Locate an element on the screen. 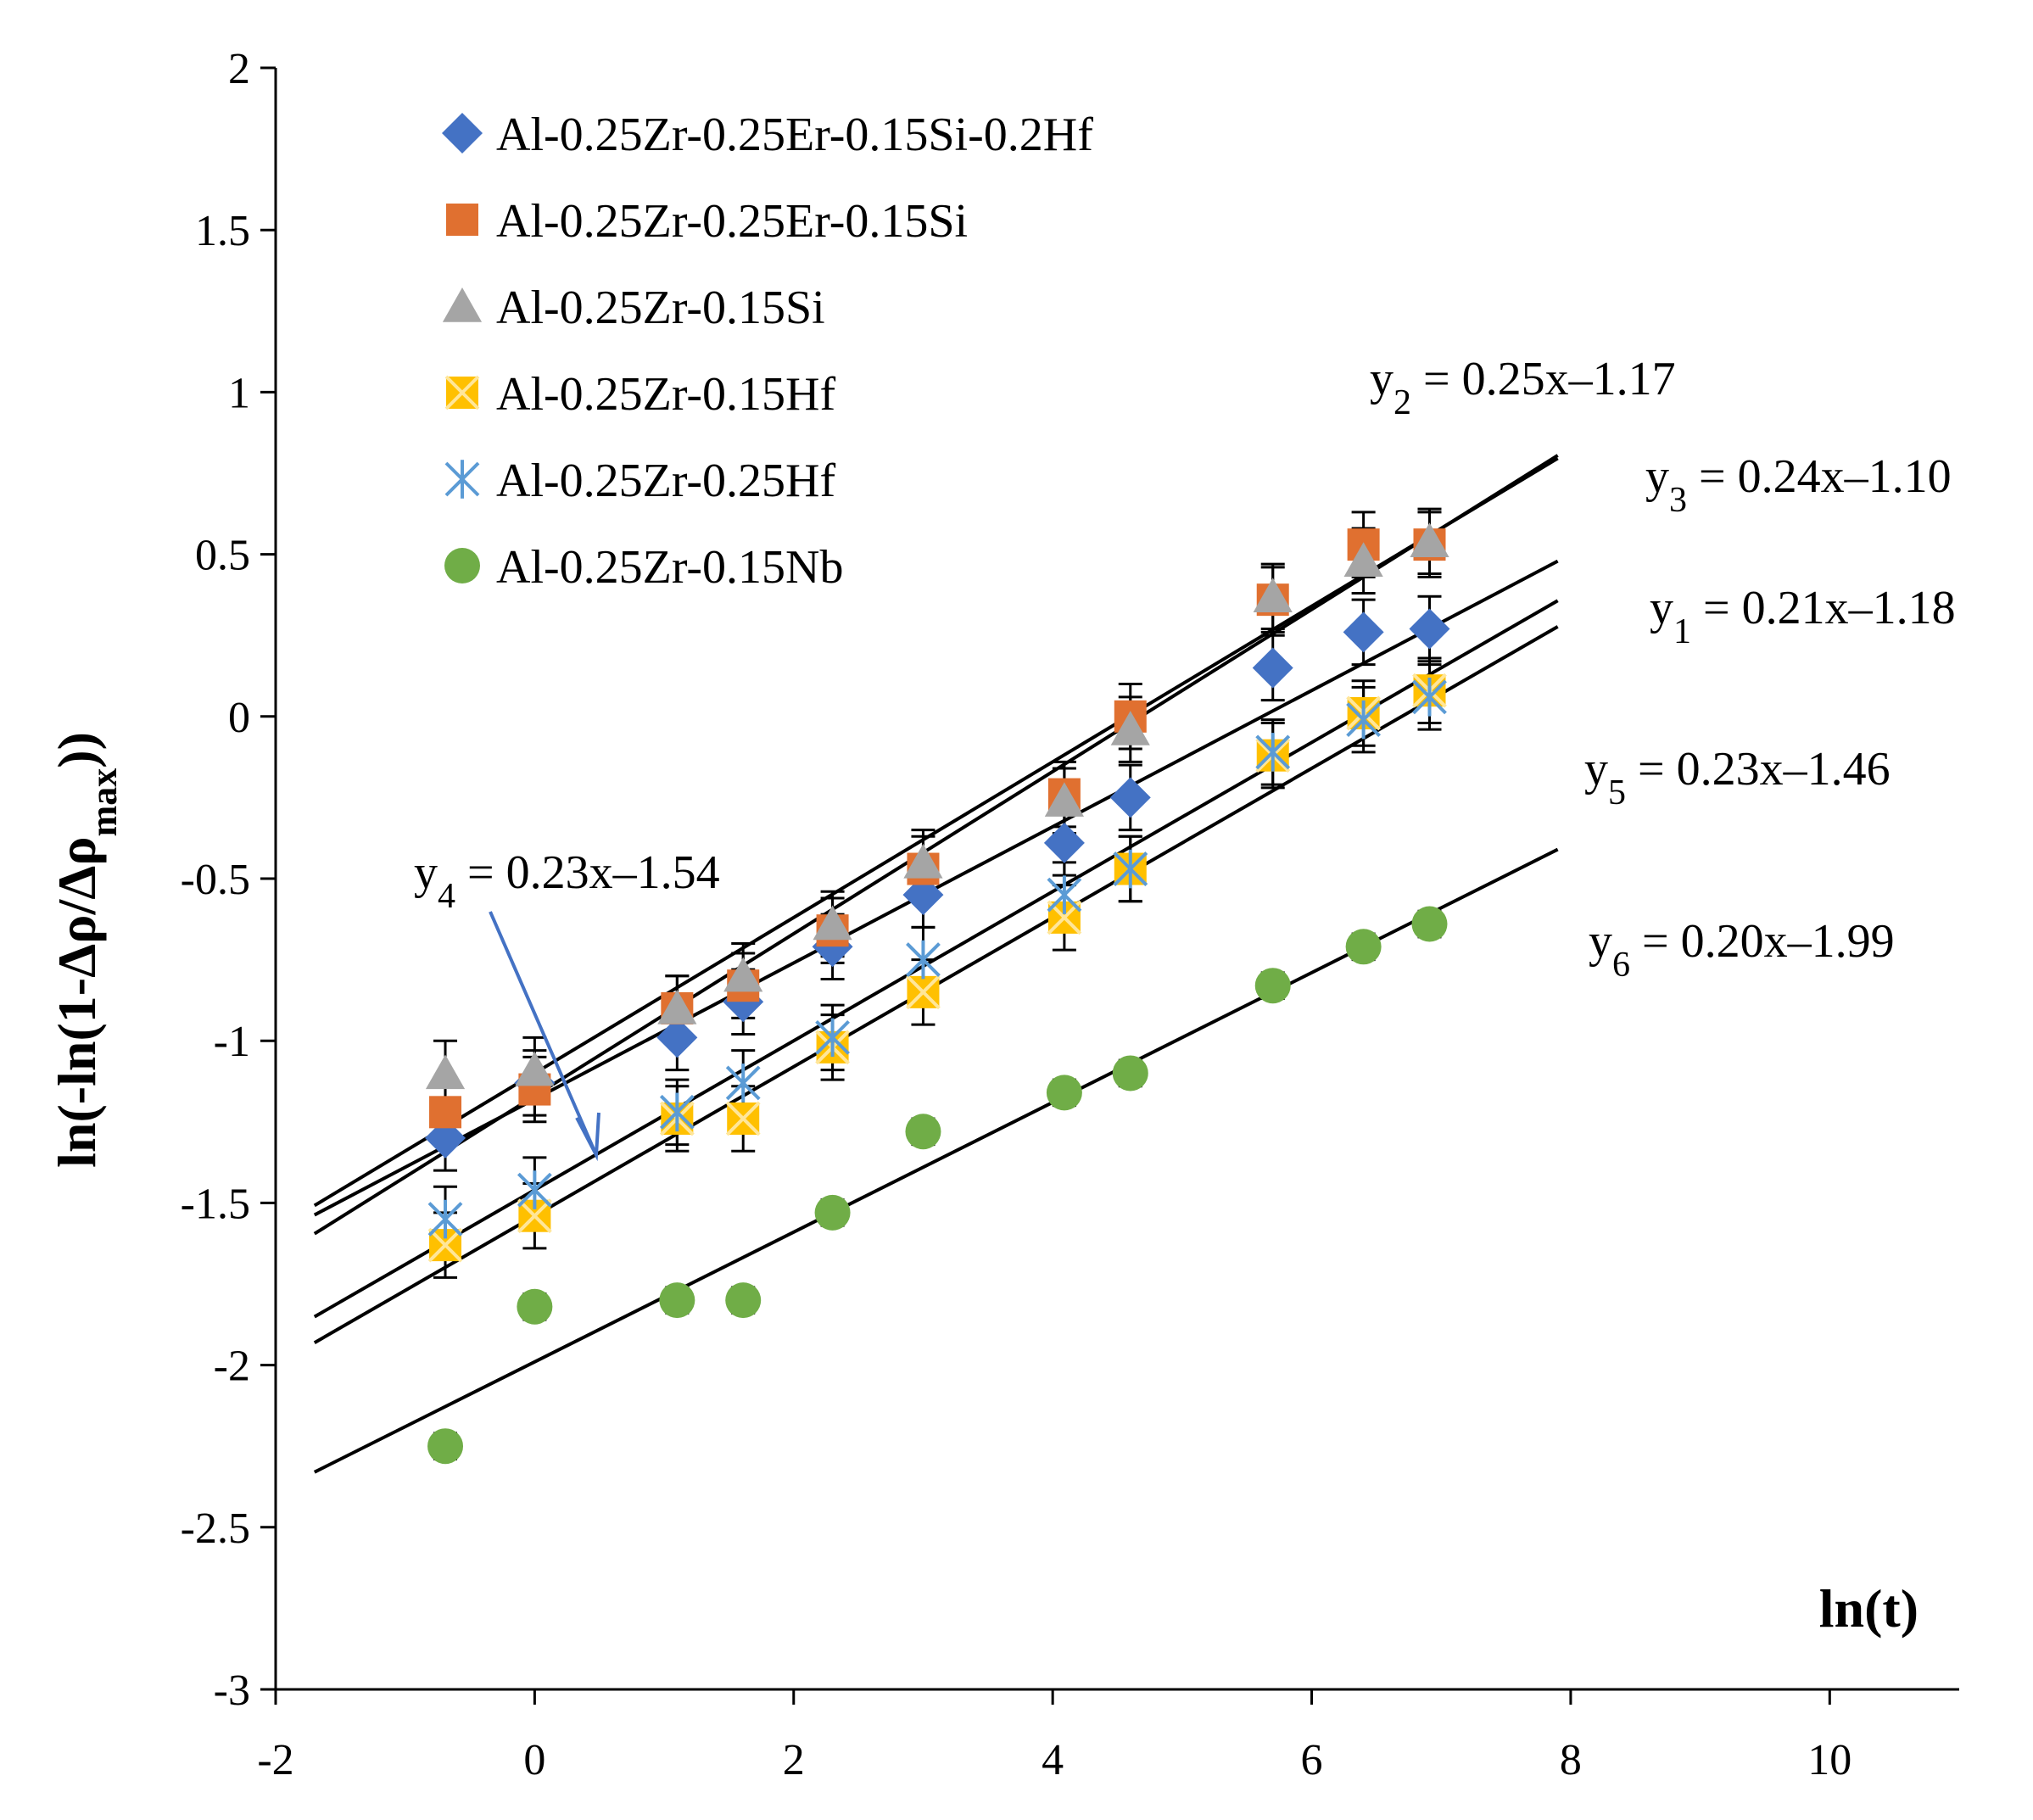 The width and height of the screenshot is (2033, 1820). fit-equation-y6: y6 = 0.20x–1.99 is located at coordinates (1742, 950).